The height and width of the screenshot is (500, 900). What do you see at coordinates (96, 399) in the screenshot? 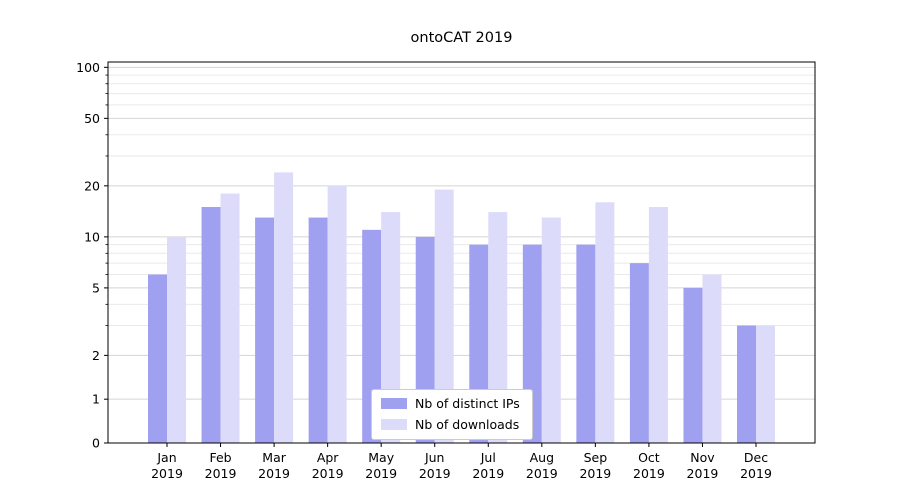
I see `y-tick-label-1: 1` at bounding box center [96, 399].